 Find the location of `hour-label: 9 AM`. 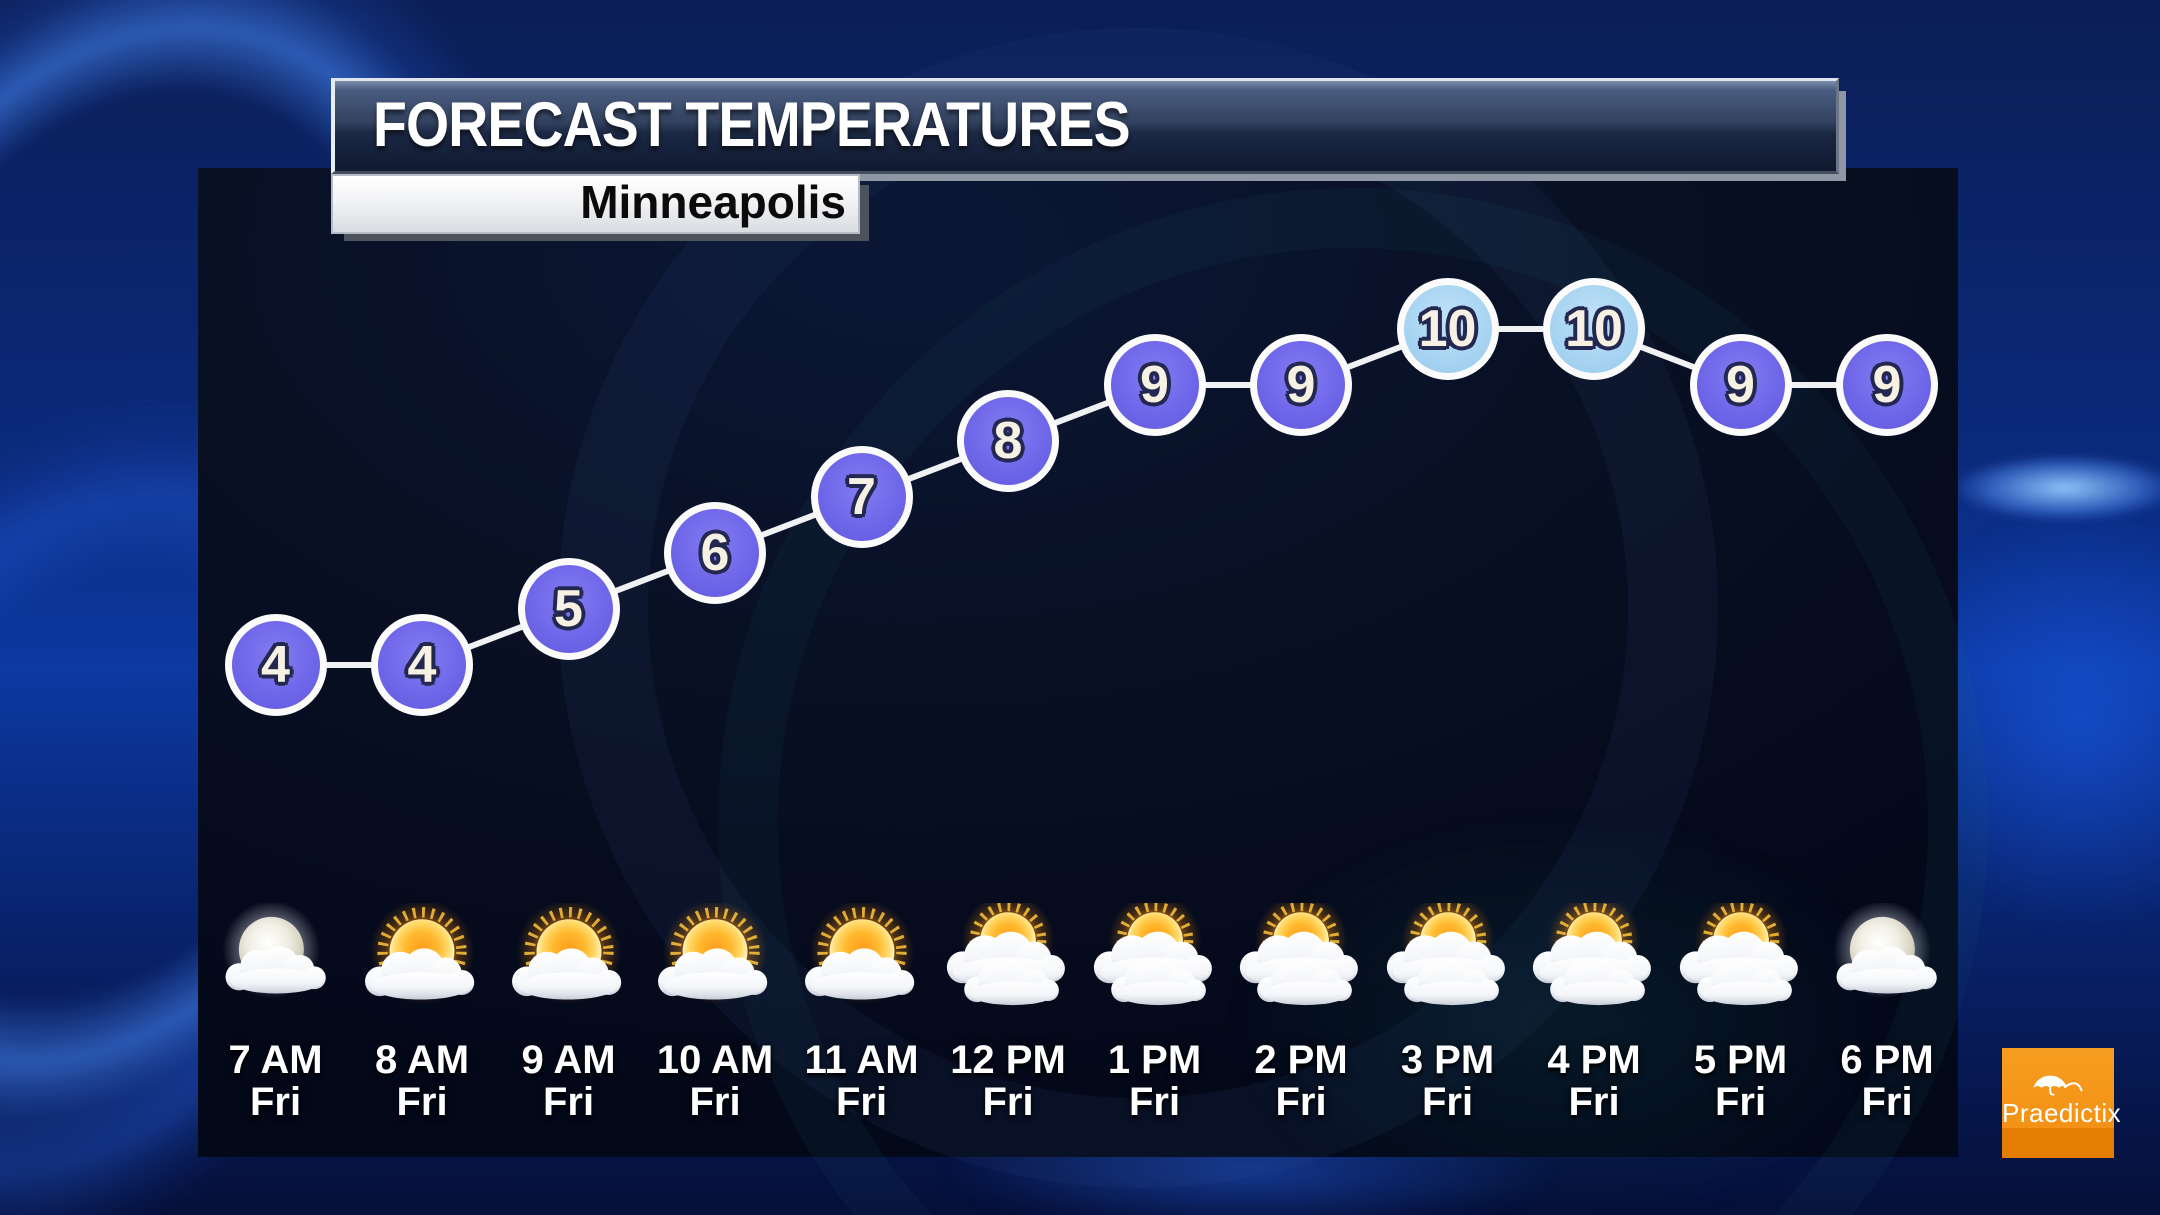

hour-label: 9 AM is located at coordinates (568, 1060).